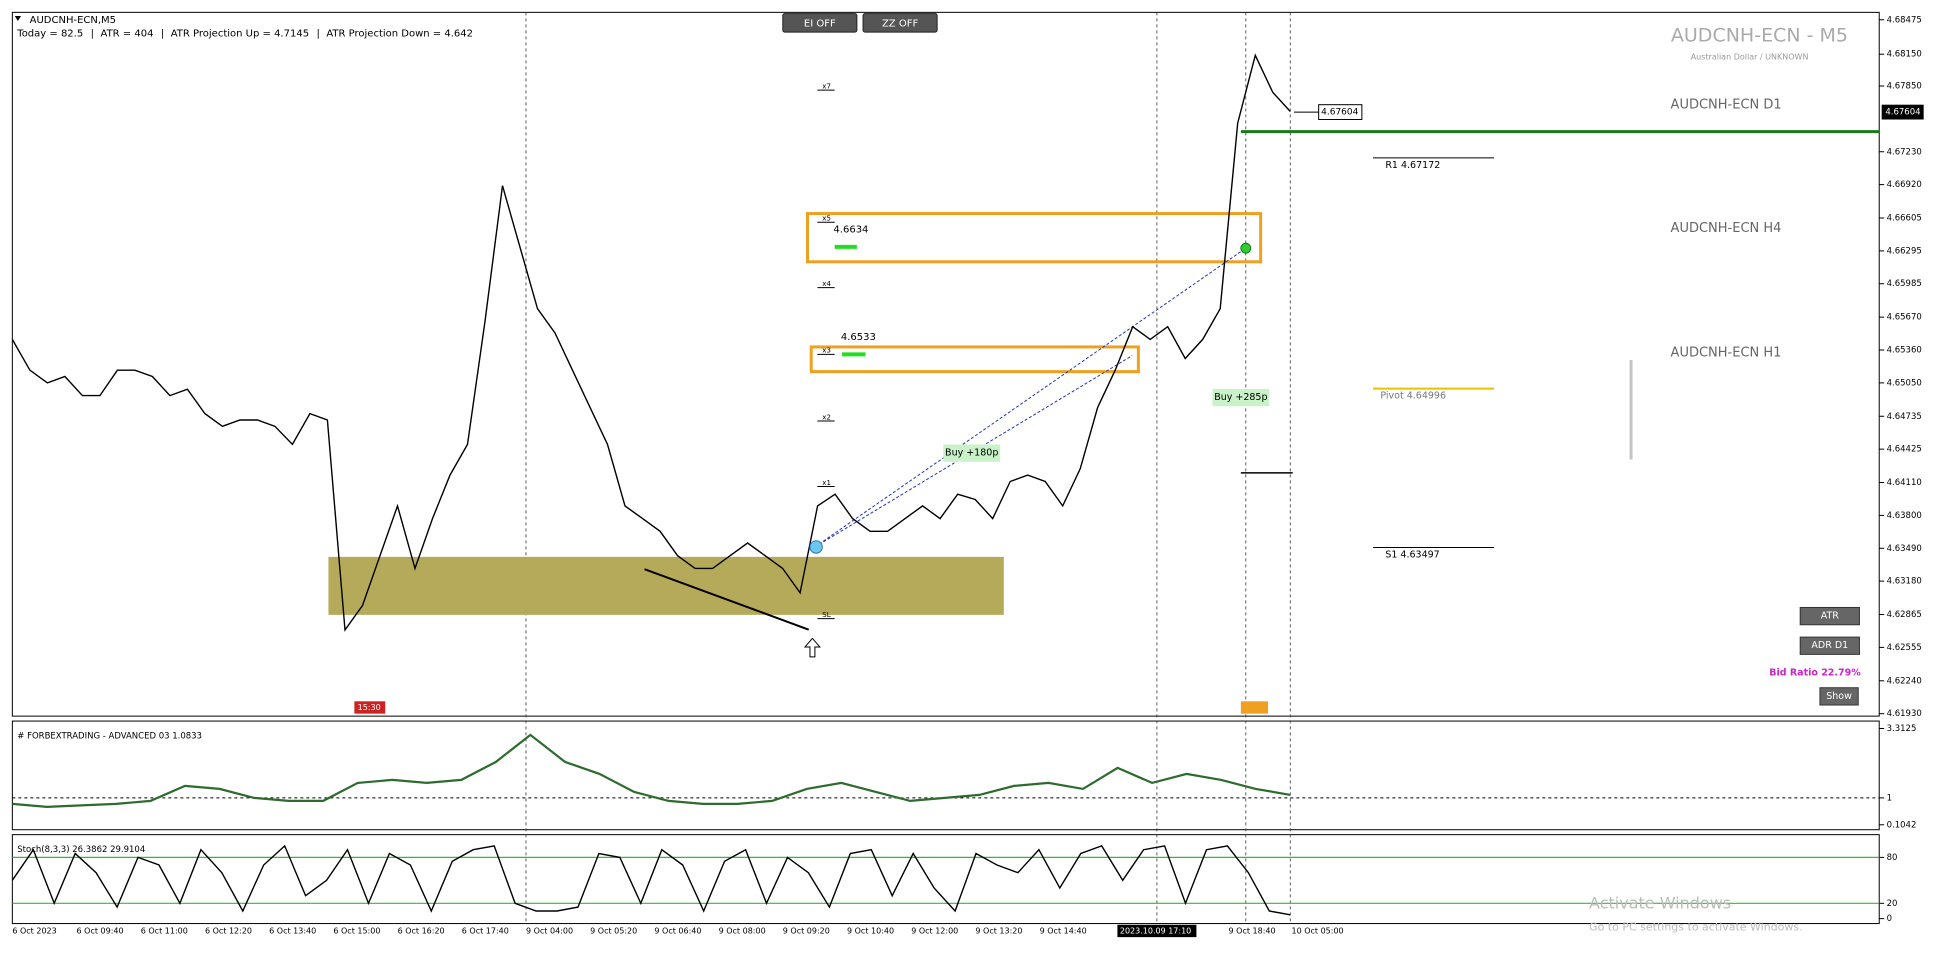  What do you see at coordinates (1317, 930) in the screenshot?
I see `x-tick-label: 10 Oct 05:00` at bounding box center [1317, 930].